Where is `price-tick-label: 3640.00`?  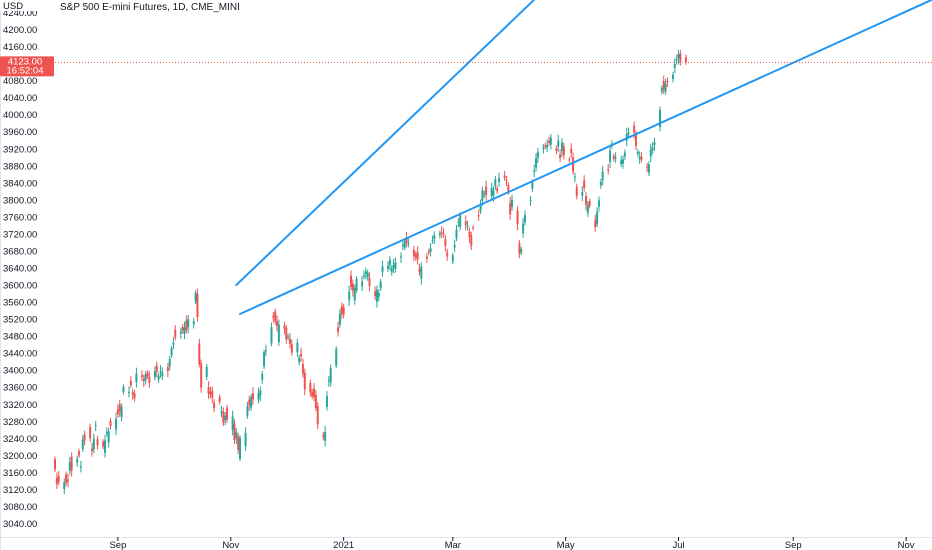
price-tick-label: 3640.00 is located at coordinates (20, 269).